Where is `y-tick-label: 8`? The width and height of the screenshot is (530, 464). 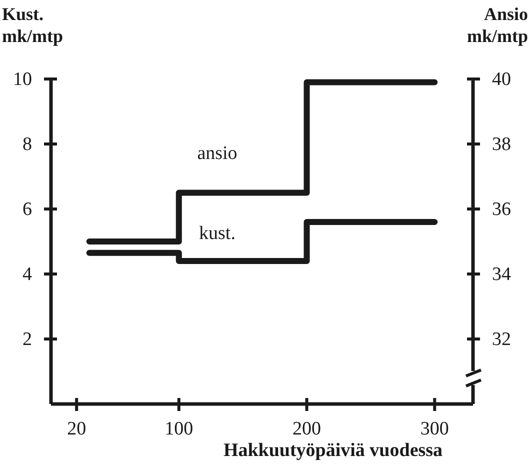 y-tick-label: 8 is located at coordinates (27, 145).